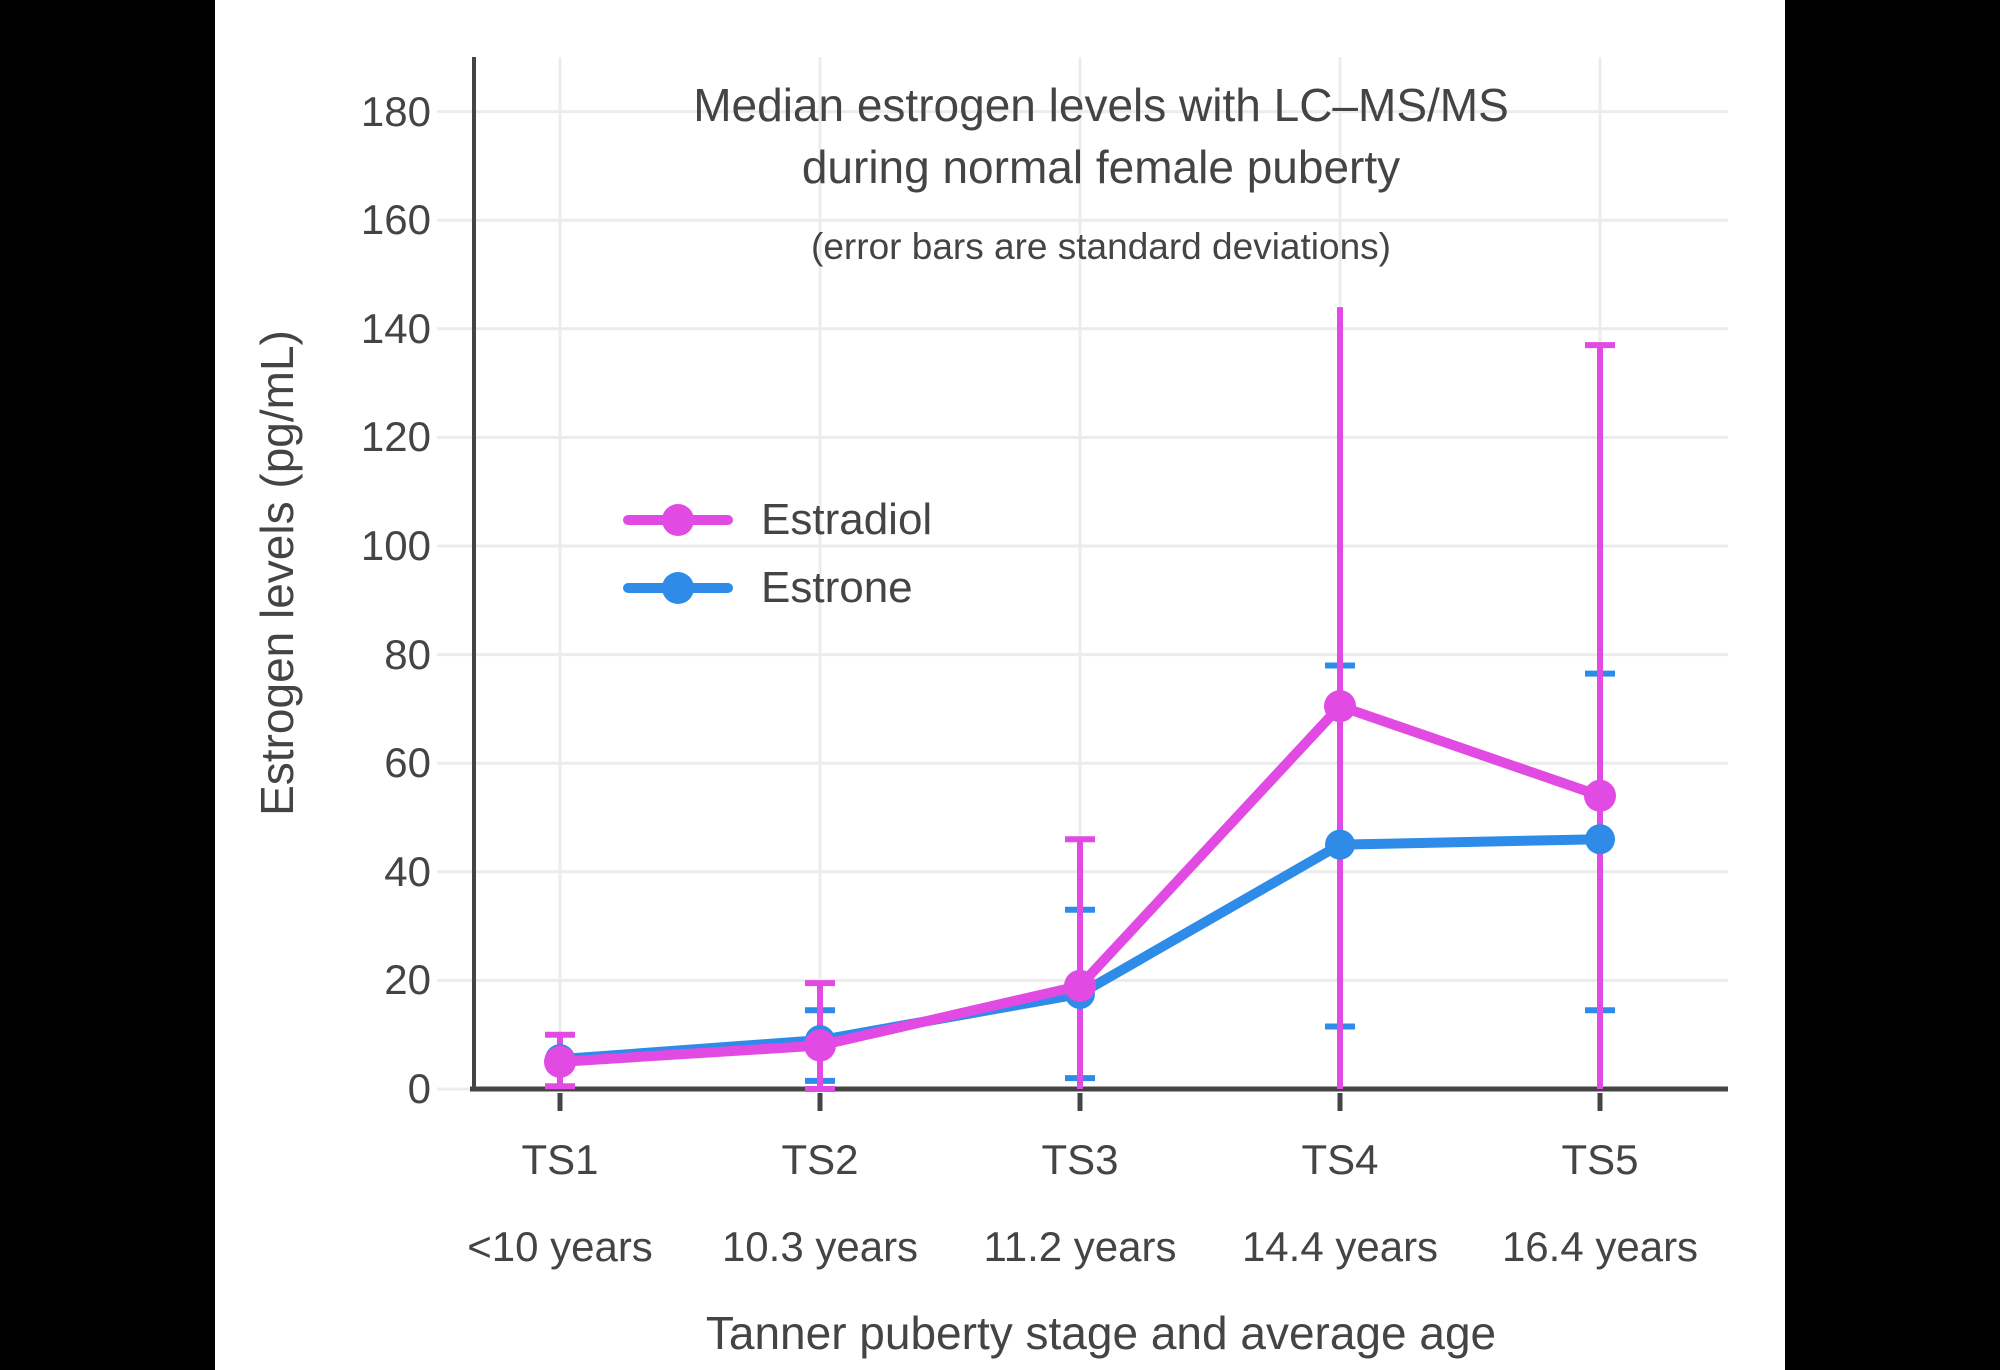  What do you see at coordinates (395, 220) in the screenshot?
I see `y-tick-label: 160` at bounding box center [395, 220].